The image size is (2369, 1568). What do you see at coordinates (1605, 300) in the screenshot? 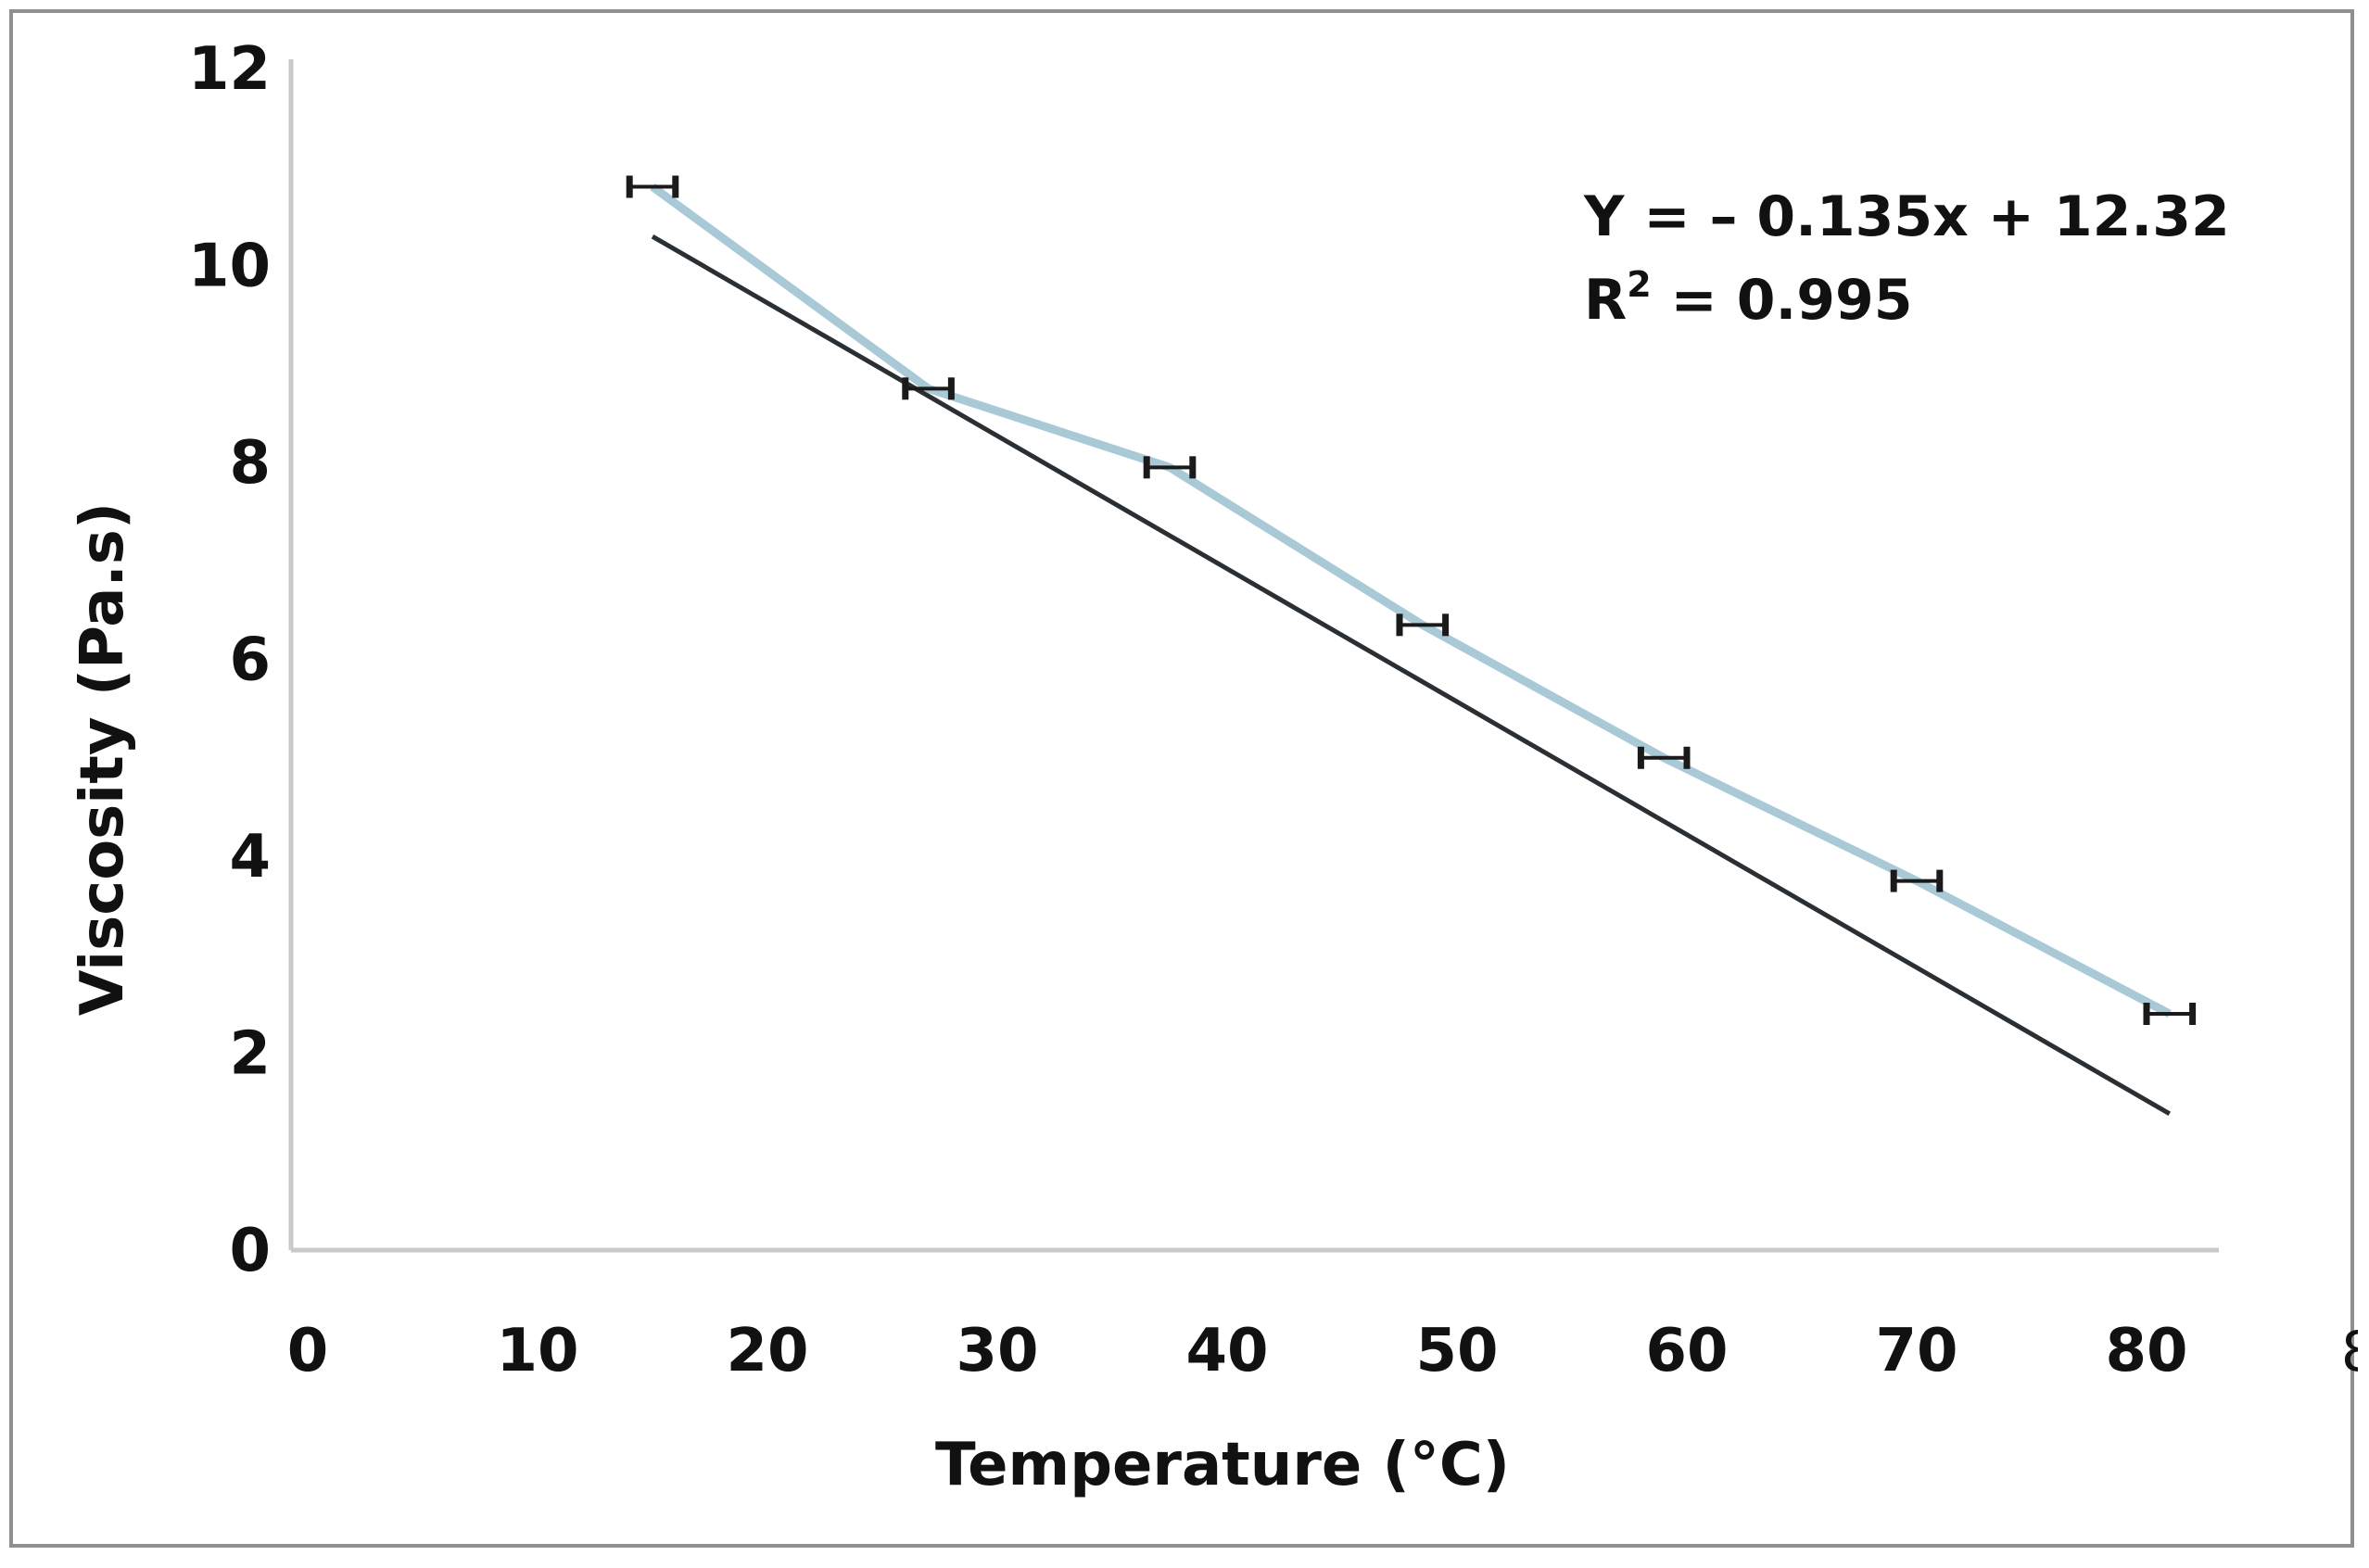
I see `r-squared-prefix: R` at bounding box center [1605, 300].